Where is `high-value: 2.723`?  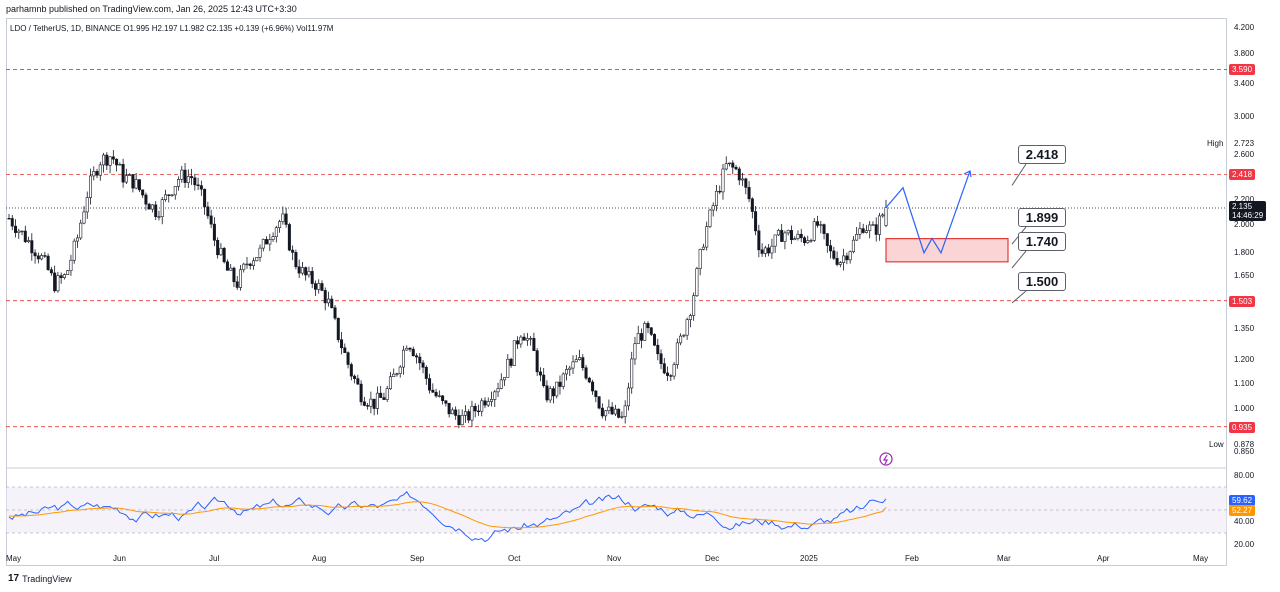 high-value: 2.723 is located at coordinates (1244, 143).